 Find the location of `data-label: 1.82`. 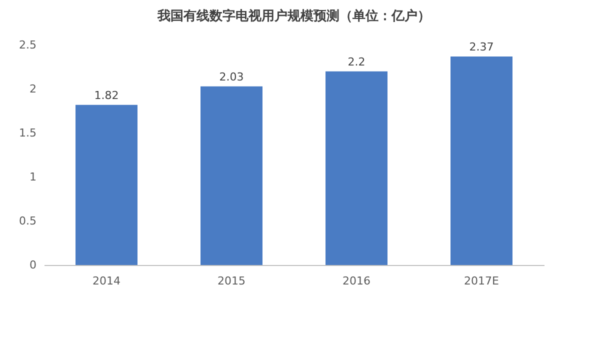

data-label: 1.82 is located at coordinates (106, 95).